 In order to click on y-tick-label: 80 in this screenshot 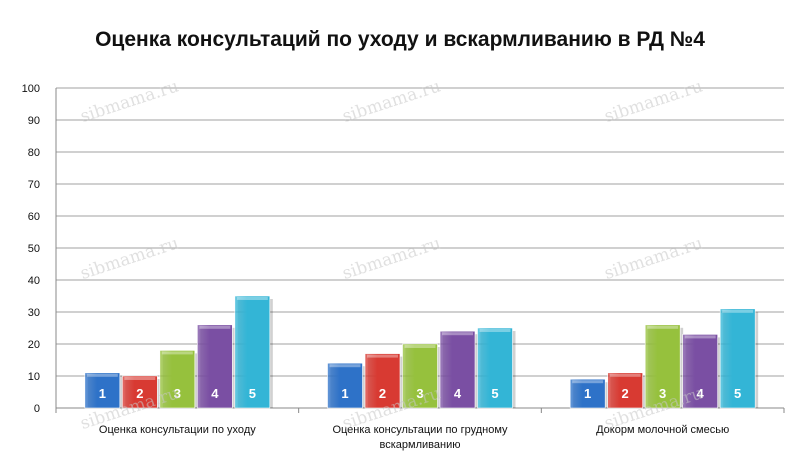, I will do `click(34, 153)`.